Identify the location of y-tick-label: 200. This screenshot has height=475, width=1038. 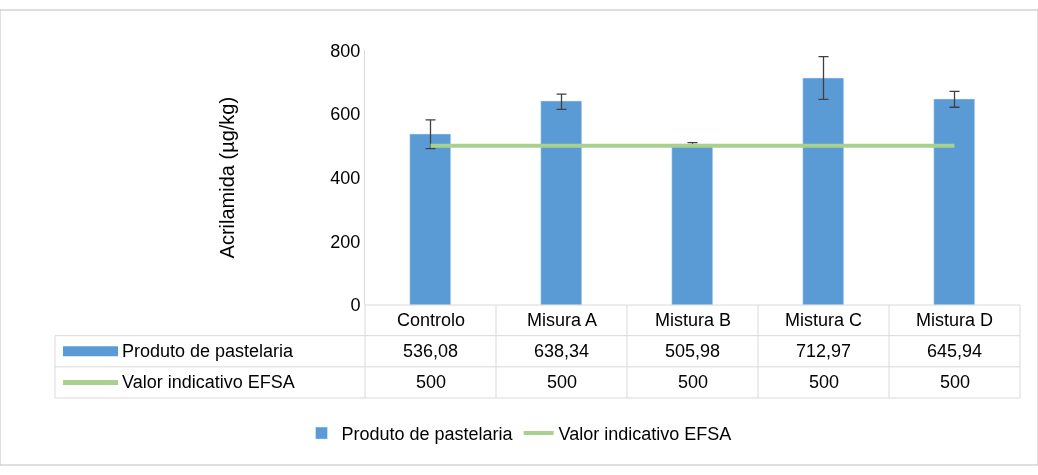
(345, 241).